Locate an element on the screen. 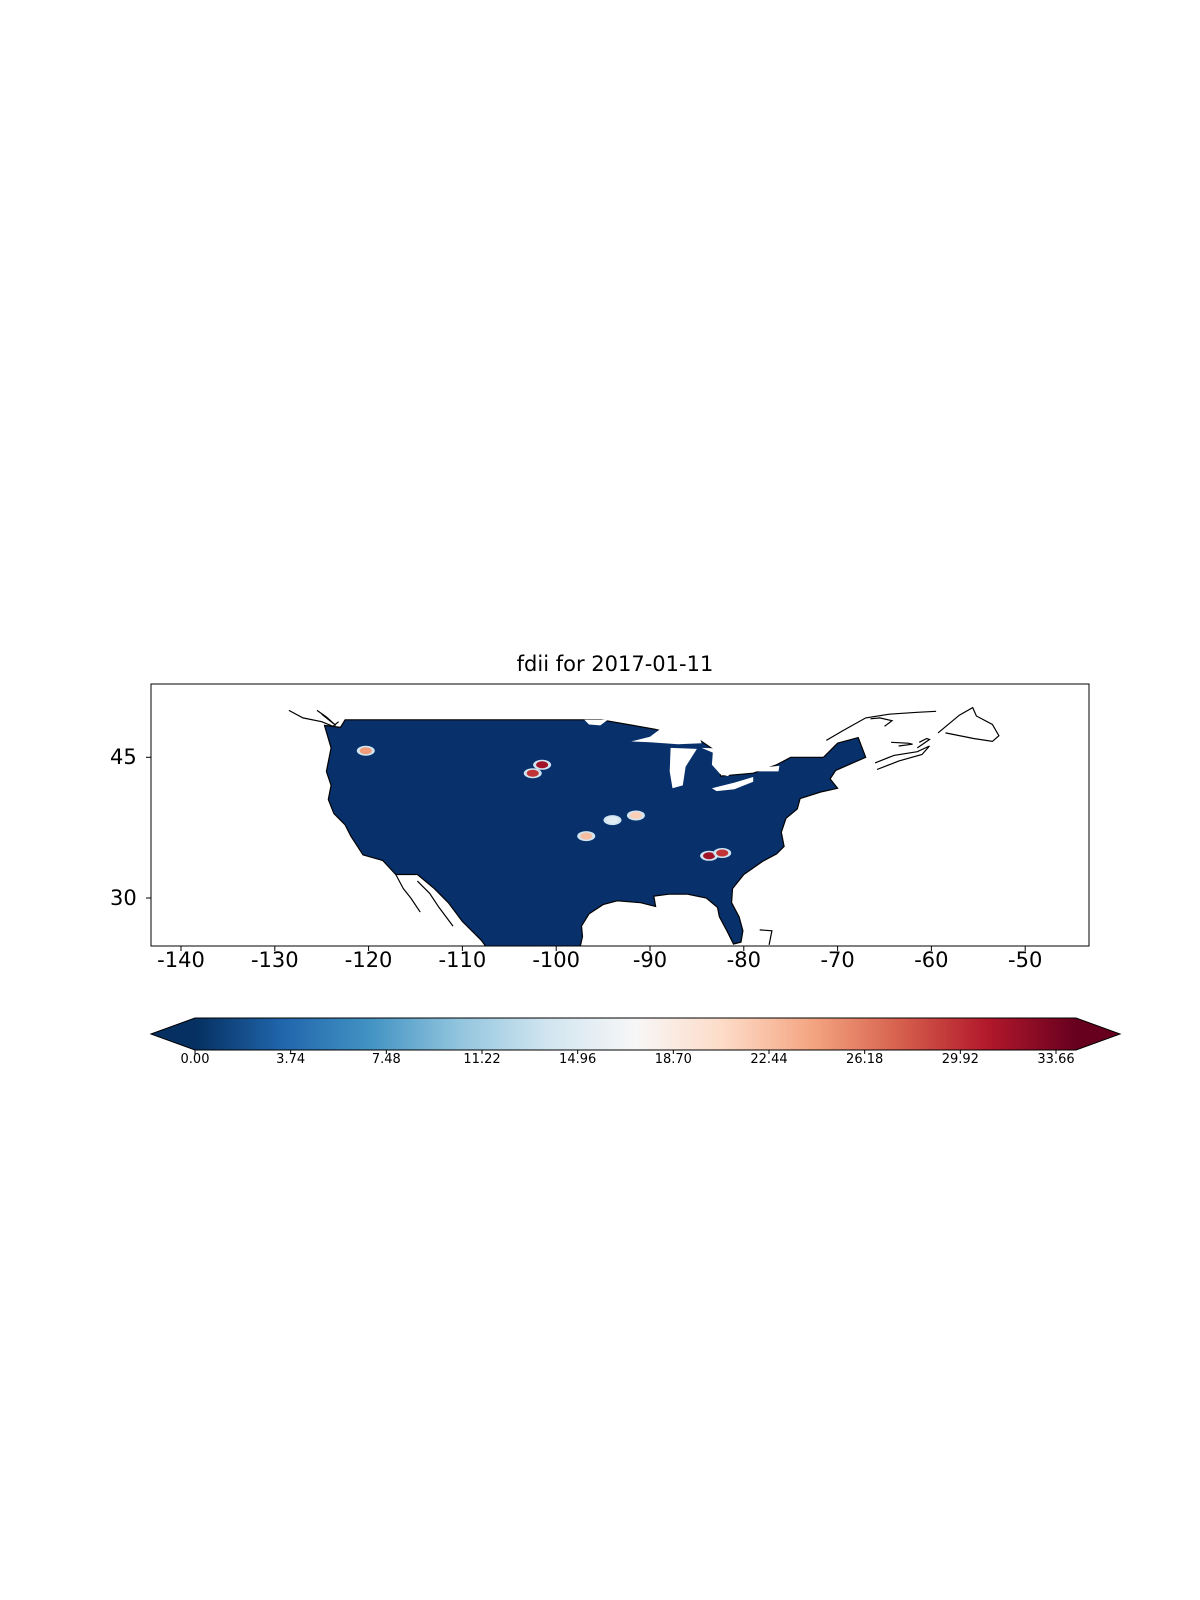  colorbar-tick-label: 11.22 is located at coordinates (482, 1059).